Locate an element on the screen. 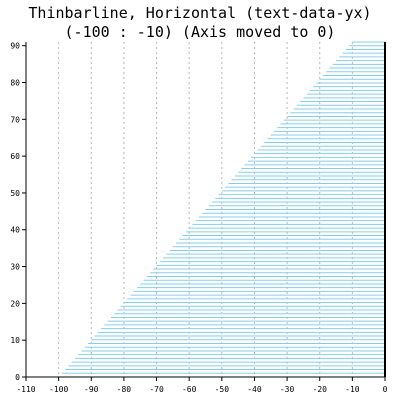  y-tick-label: 90 is located at coordinates (15, 46).